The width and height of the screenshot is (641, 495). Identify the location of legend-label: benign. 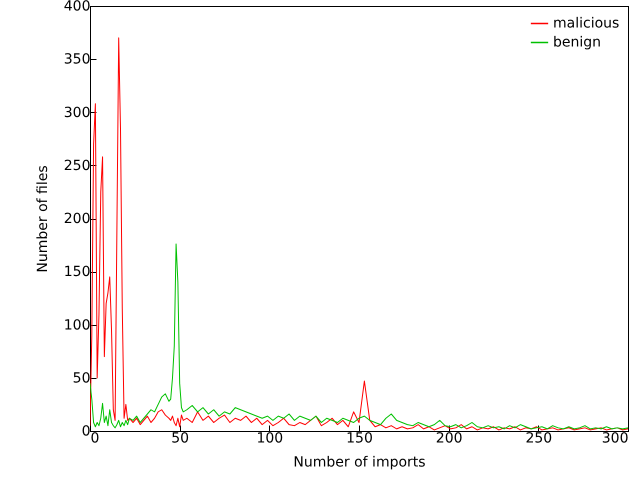
(577, 42).